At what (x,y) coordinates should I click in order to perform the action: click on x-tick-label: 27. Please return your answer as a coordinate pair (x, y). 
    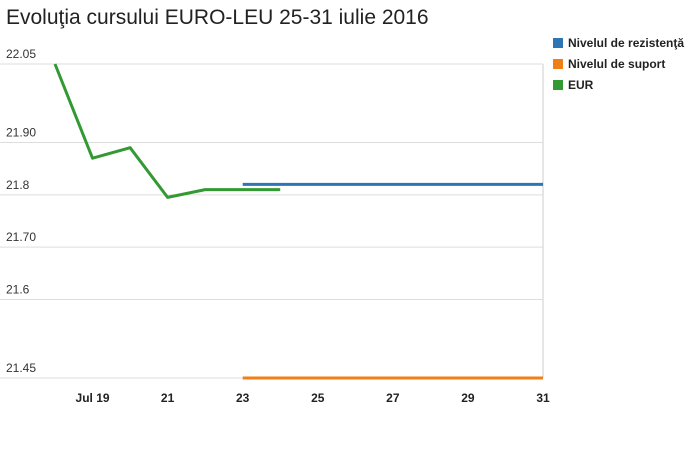
    Looking at the image, I should click on (393, 398).